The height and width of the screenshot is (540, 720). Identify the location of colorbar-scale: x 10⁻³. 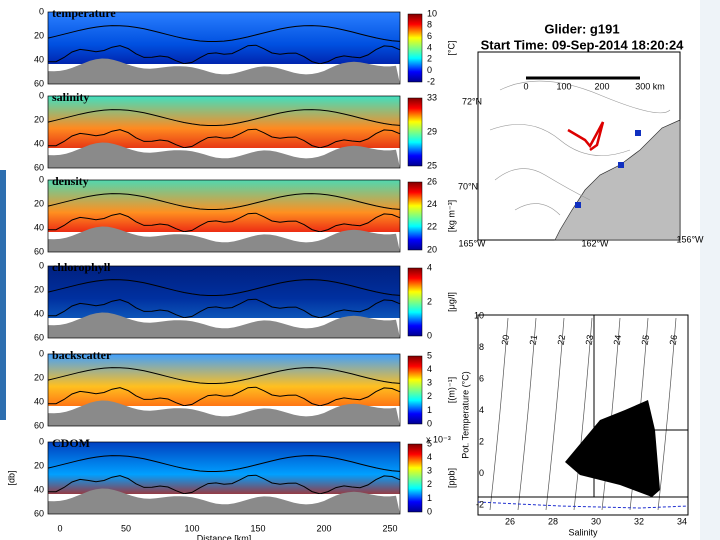
(438, 439).